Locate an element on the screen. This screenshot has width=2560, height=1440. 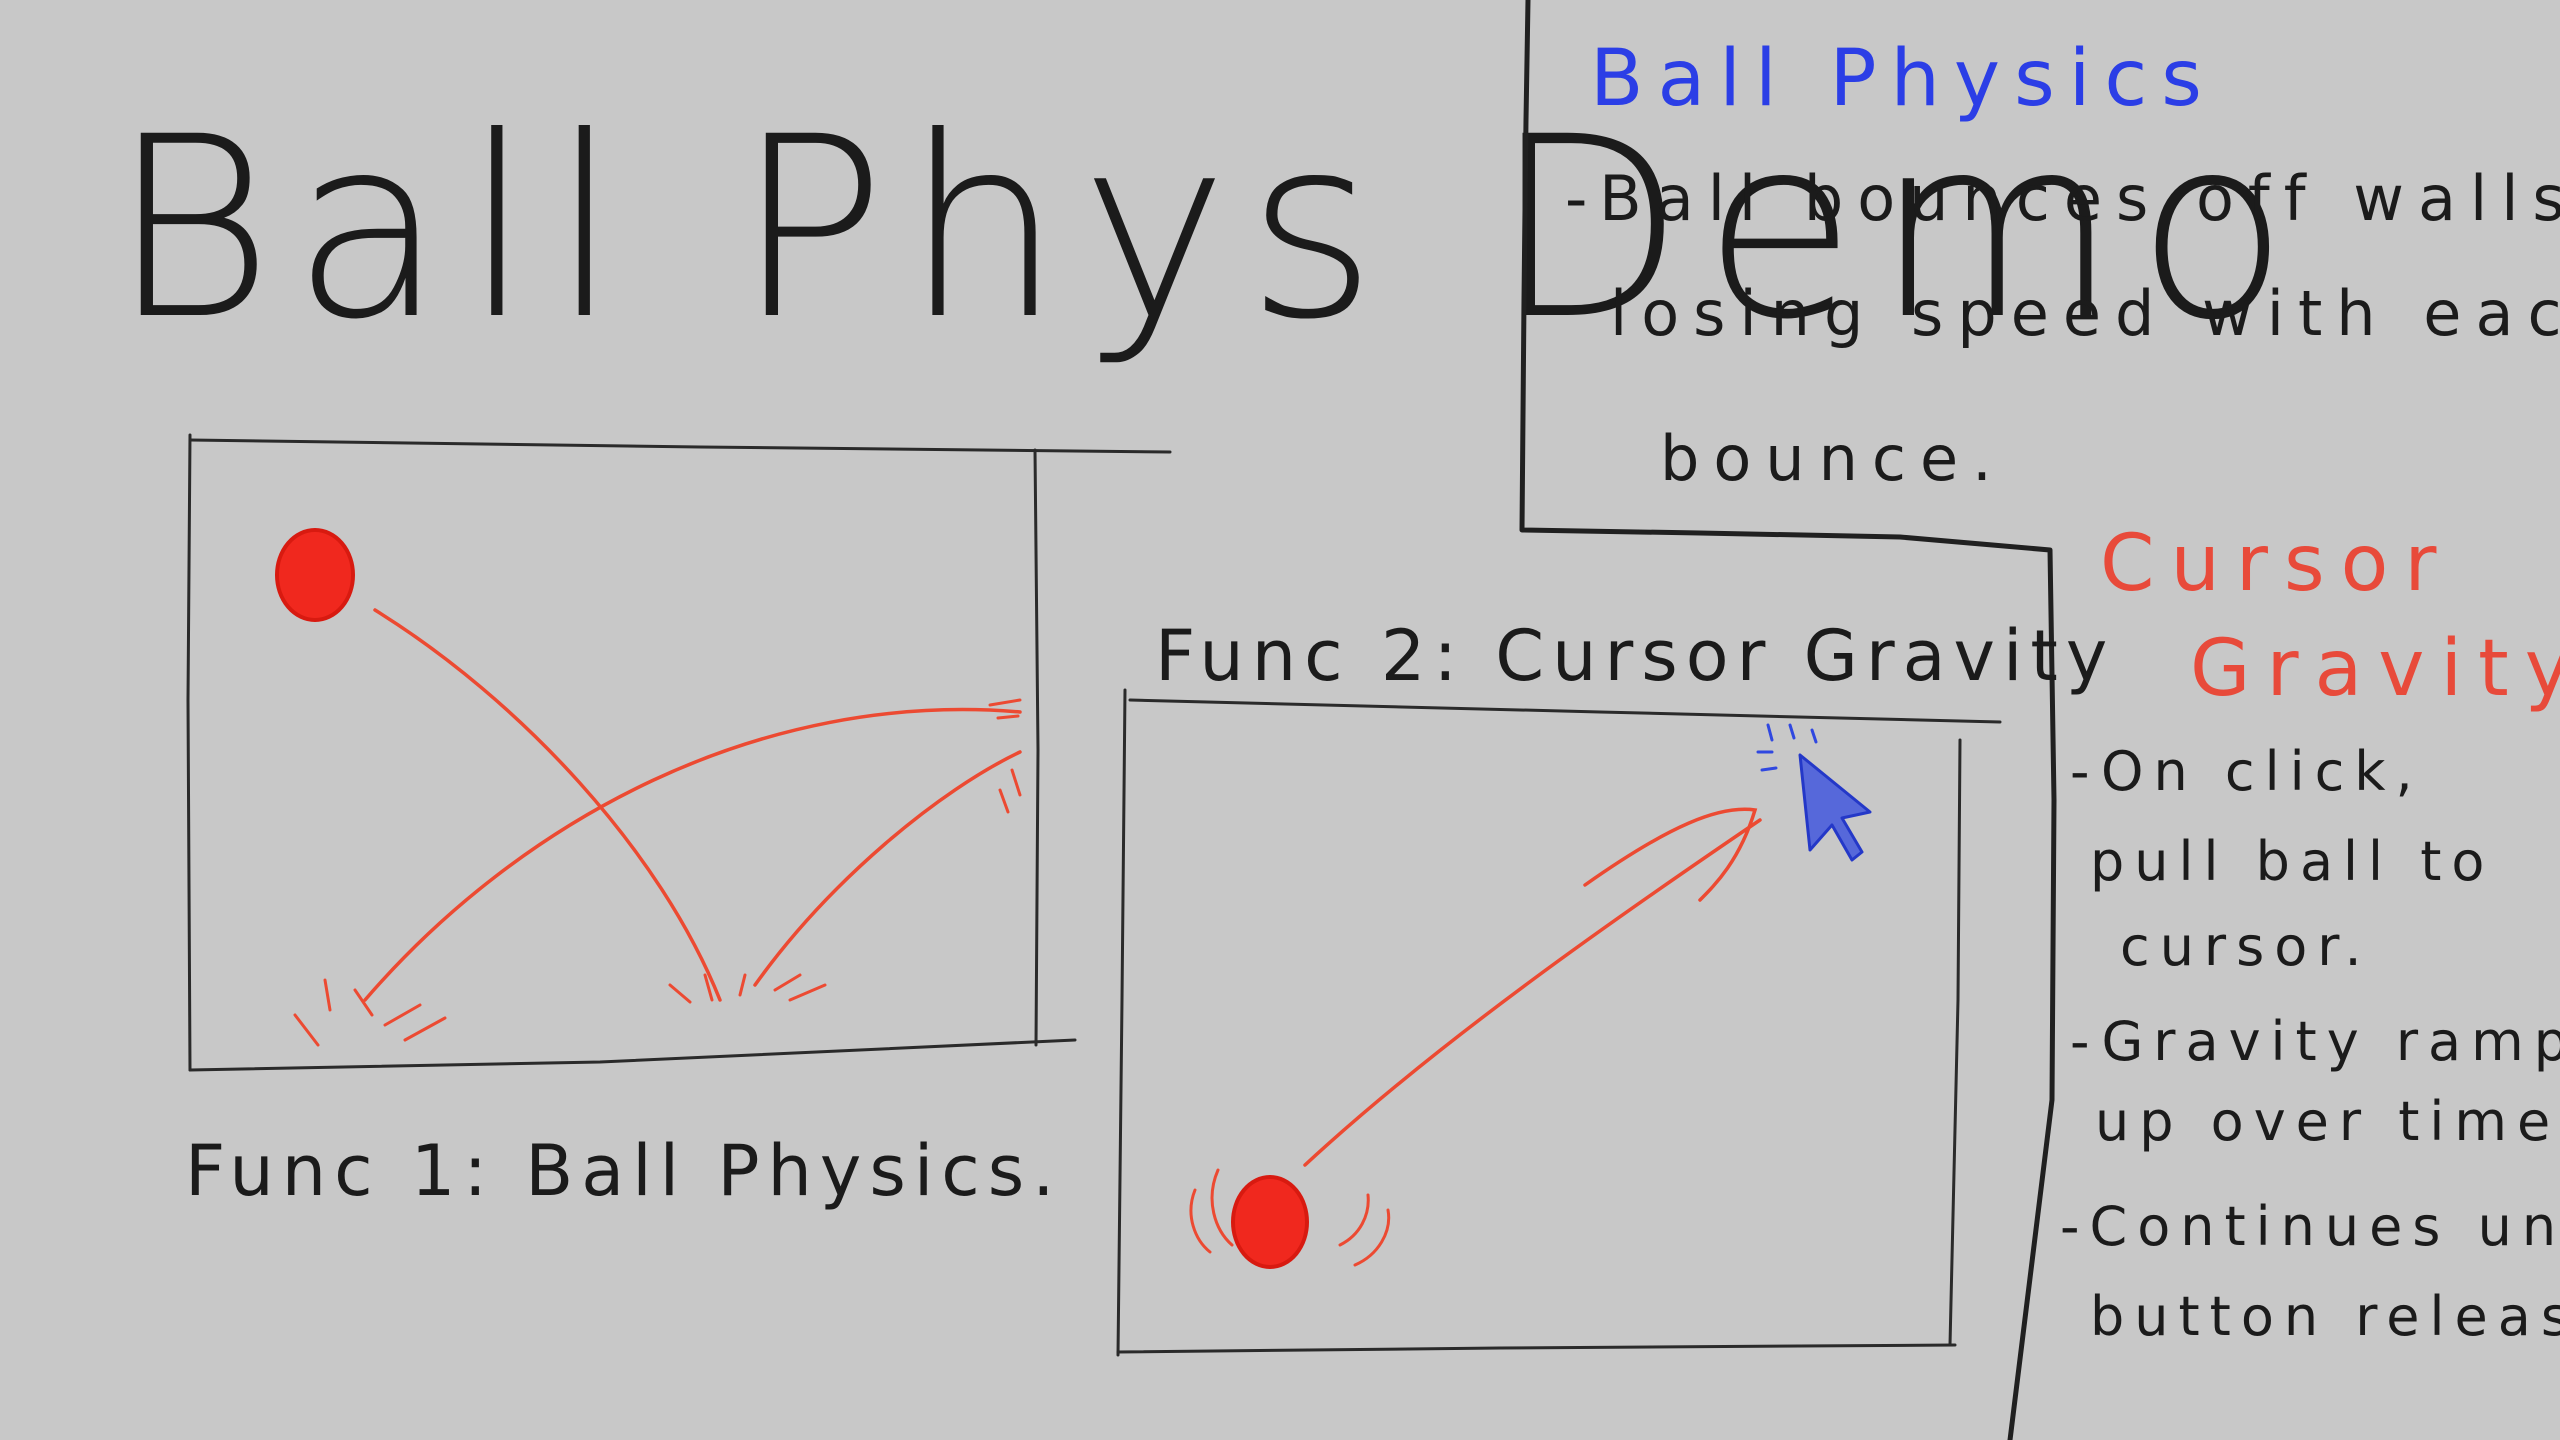
ball-physics-line-3: bounce. is located at coordinates (1833, 458).